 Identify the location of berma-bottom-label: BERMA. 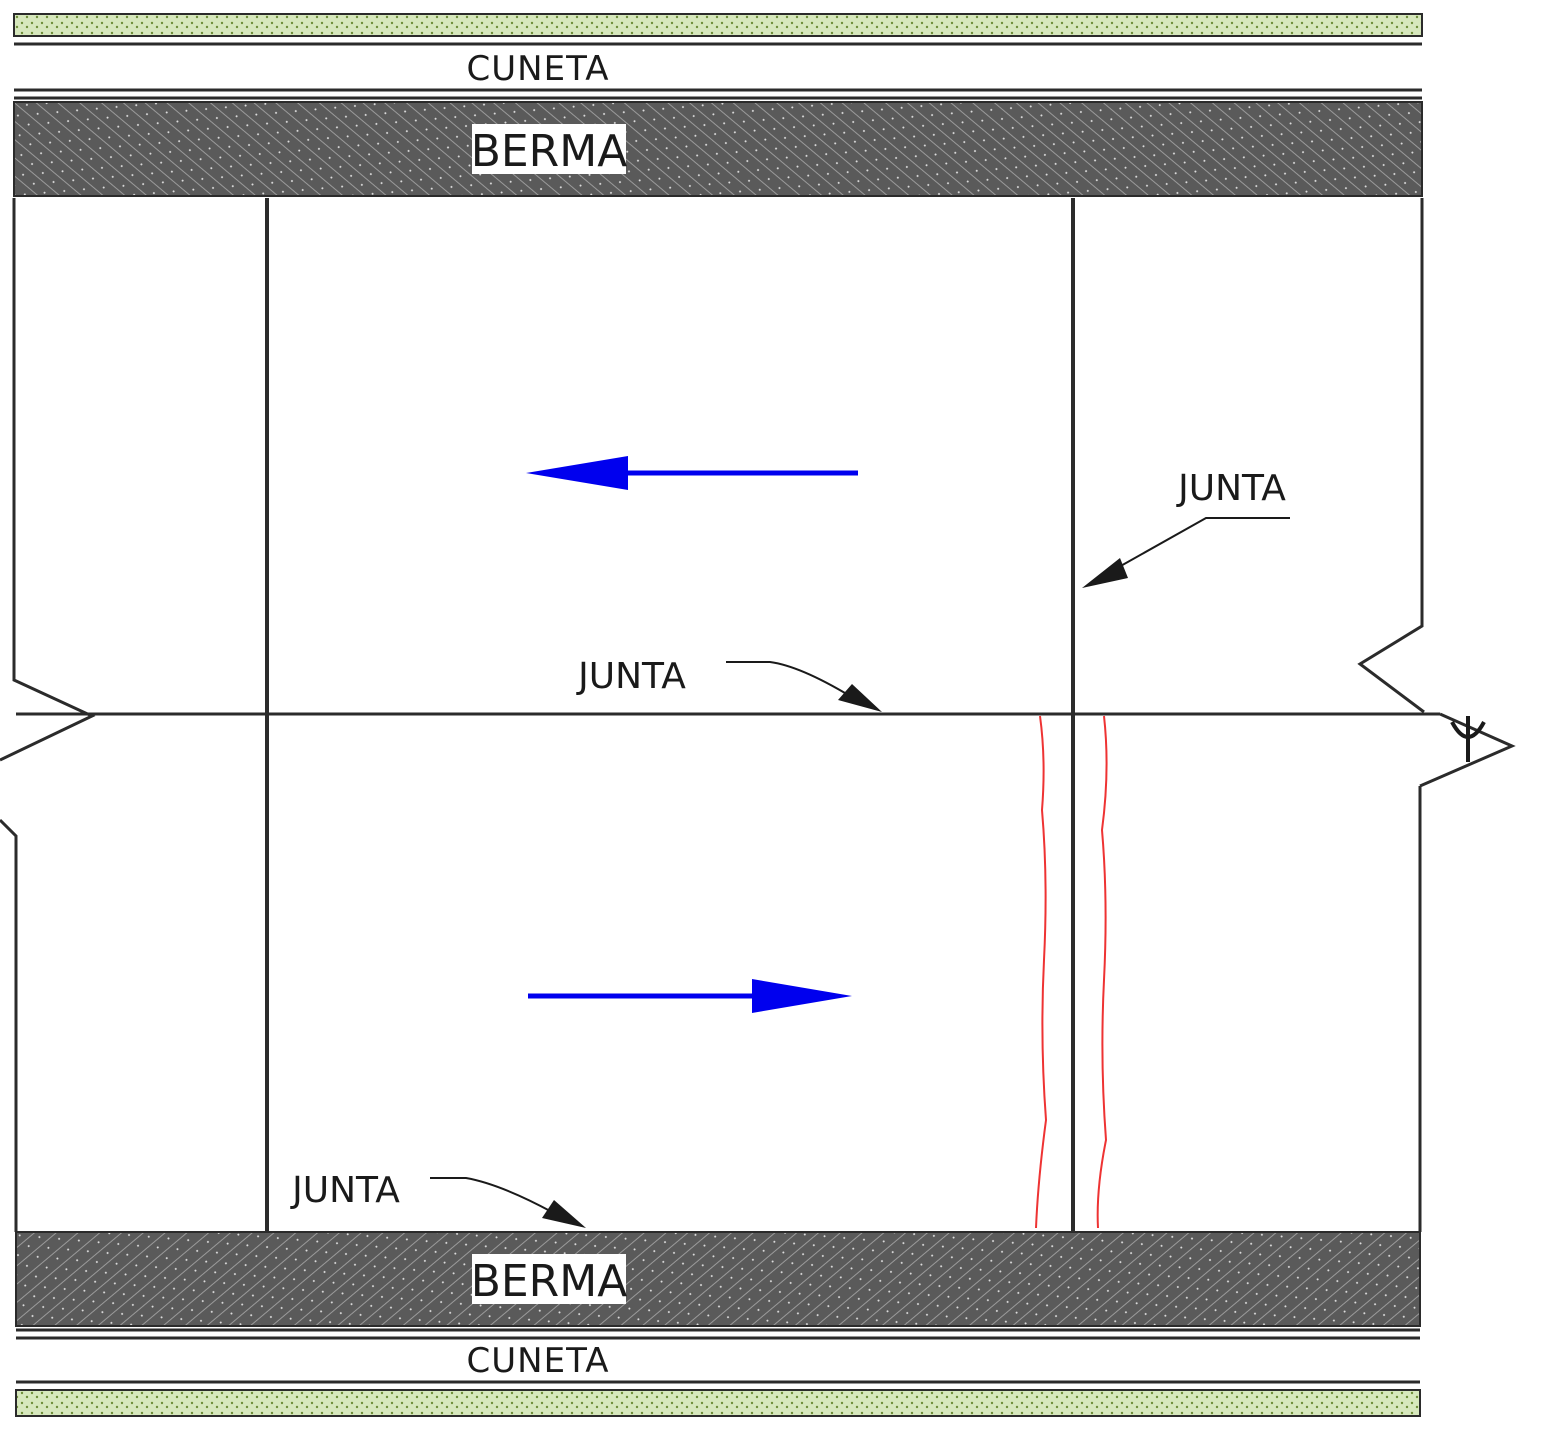
(549, 1281).